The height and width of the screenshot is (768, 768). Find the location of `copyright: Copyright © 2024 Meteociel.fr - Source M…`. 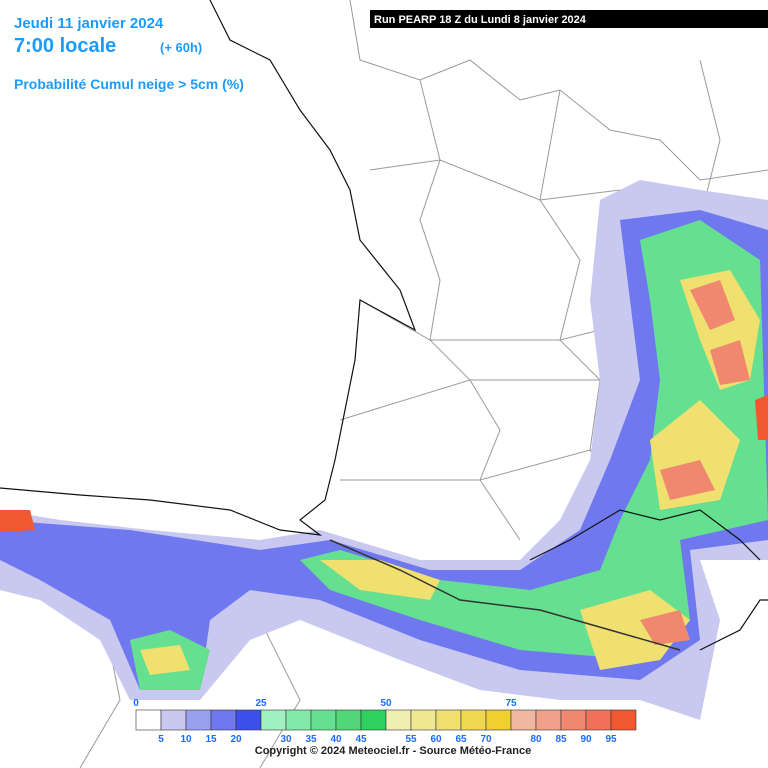

copyright: Copyright © 2024 Meteociel.fr - Source M… is located at coordinates (393, 751).